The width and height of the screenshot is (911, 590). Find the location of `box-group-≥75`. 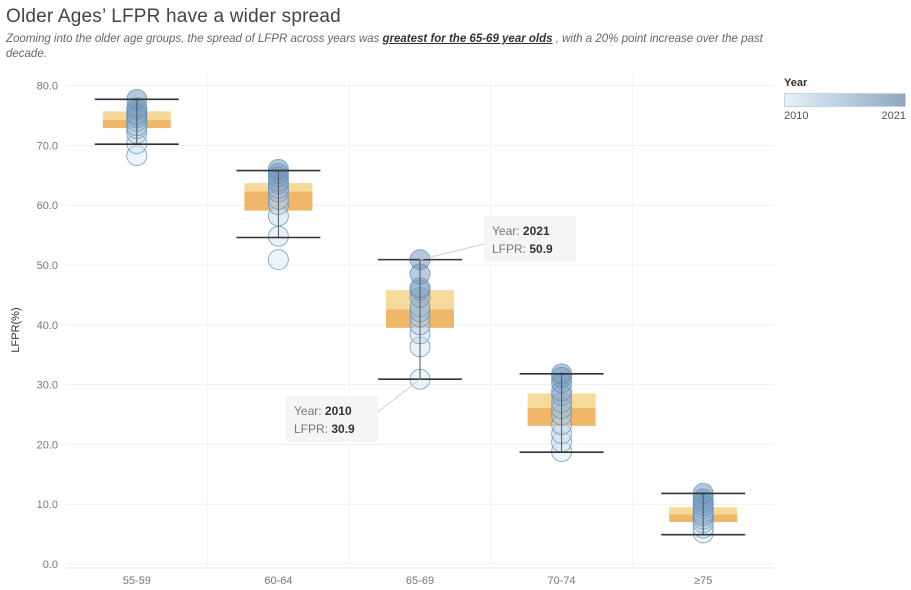

box-group-≥75 is located at coordinates (703, 513).